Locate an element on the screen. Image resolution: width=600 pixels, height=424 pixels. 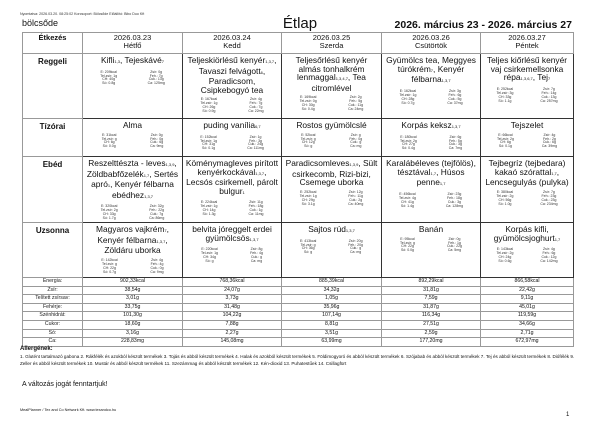
nutrient-value: Cuk.: 3g is located at coordinates (455, 144).